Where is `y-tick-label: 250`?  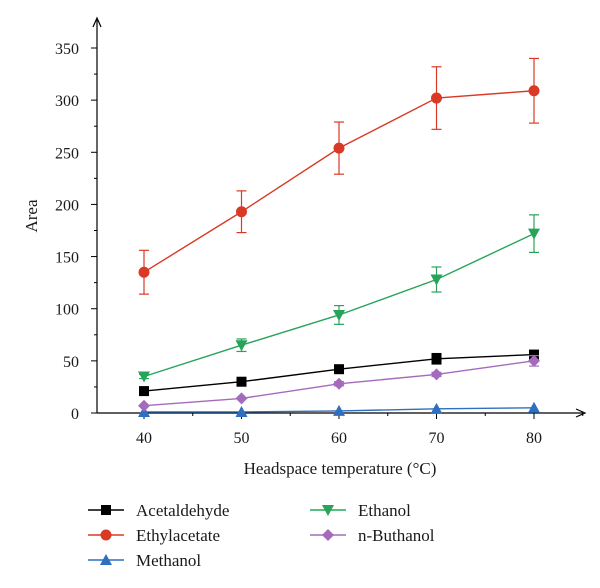
y-tick-label: 250 is located at coordinates (67, 153).